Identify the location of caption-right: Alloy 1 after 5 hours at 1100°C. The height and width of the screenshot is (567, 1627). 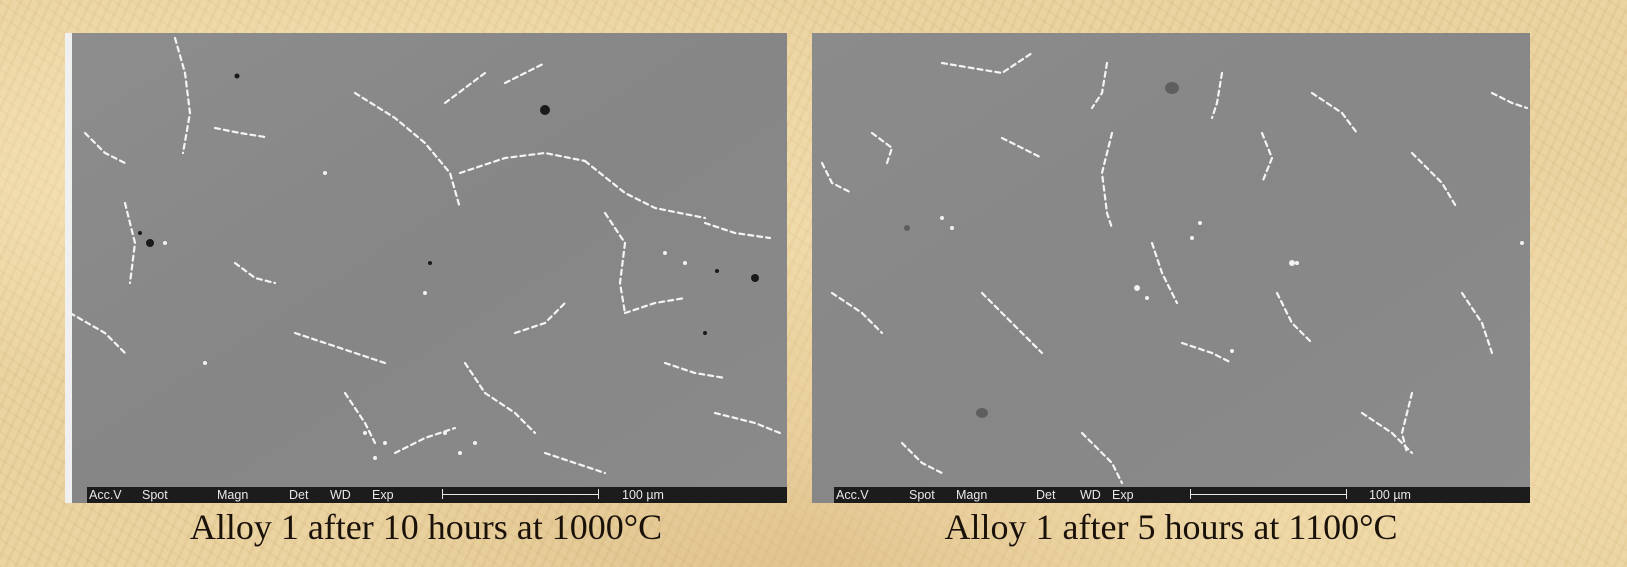
(1171, 527).